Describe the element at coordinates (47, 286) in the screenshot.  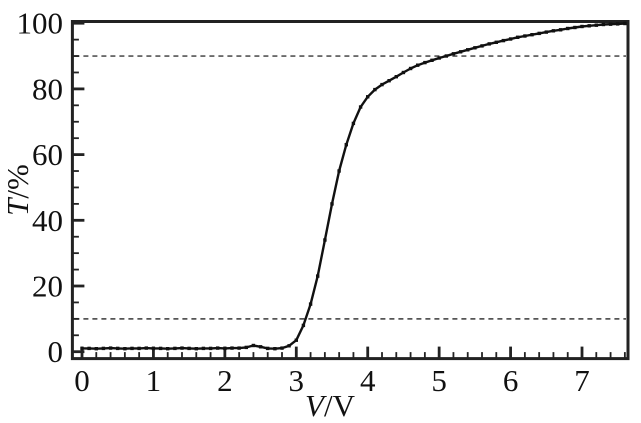
I see `y-tick-label-20: 20` at that location.